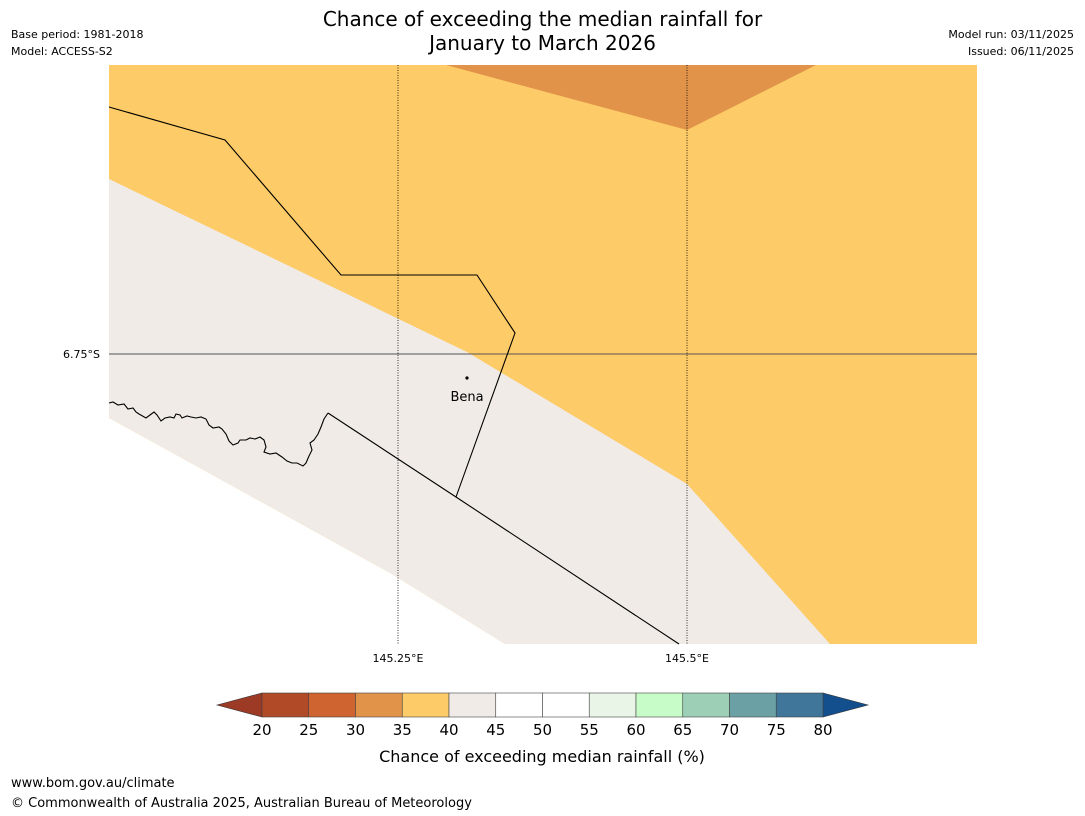 This screenshot has width=1085, height=816. Describe the element at coordinates (503, 528) in the screenshot. I see `province-boundary-south` at that location.